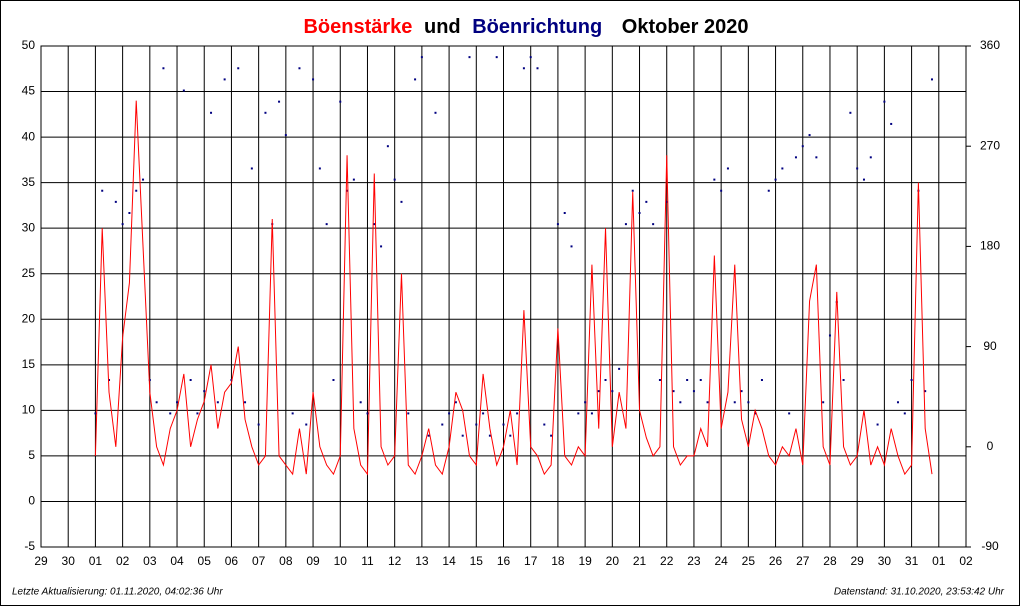  Describe the element at coordinates (29, 546) in the screenshot. I see `y-tick-label: -5` at that location.